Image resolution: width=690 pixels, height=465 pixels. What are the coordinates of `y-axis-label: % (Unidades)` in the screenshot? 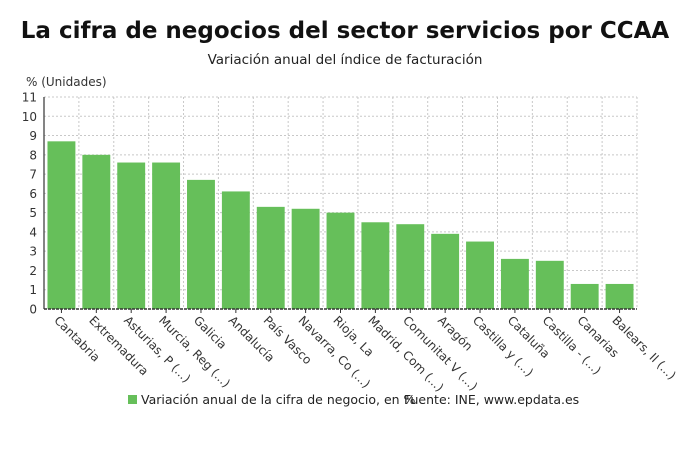 It's located at (66, 82).